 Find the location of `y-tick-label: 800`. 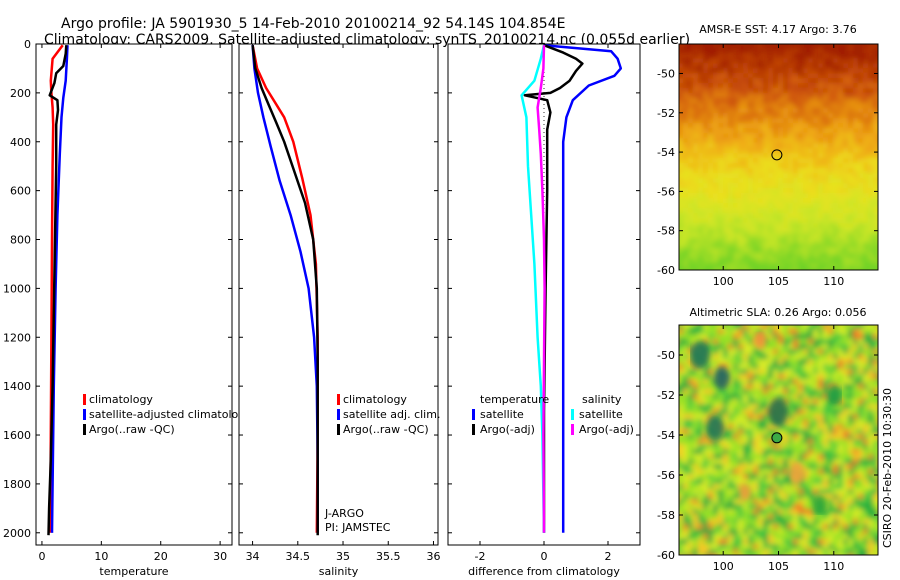

y-tick-label: 800 is located at coordinates (20, 240).